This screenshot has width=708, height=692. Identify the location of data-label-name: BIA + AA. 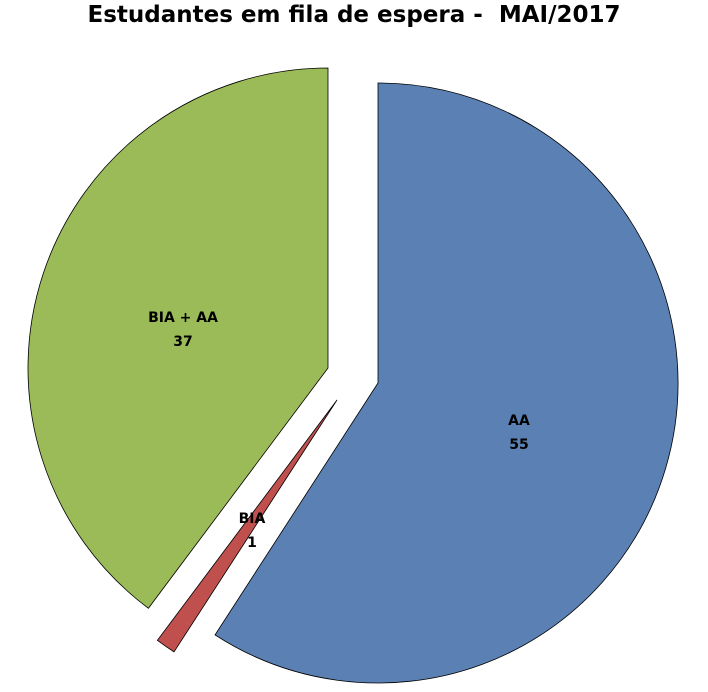
(183, 318).